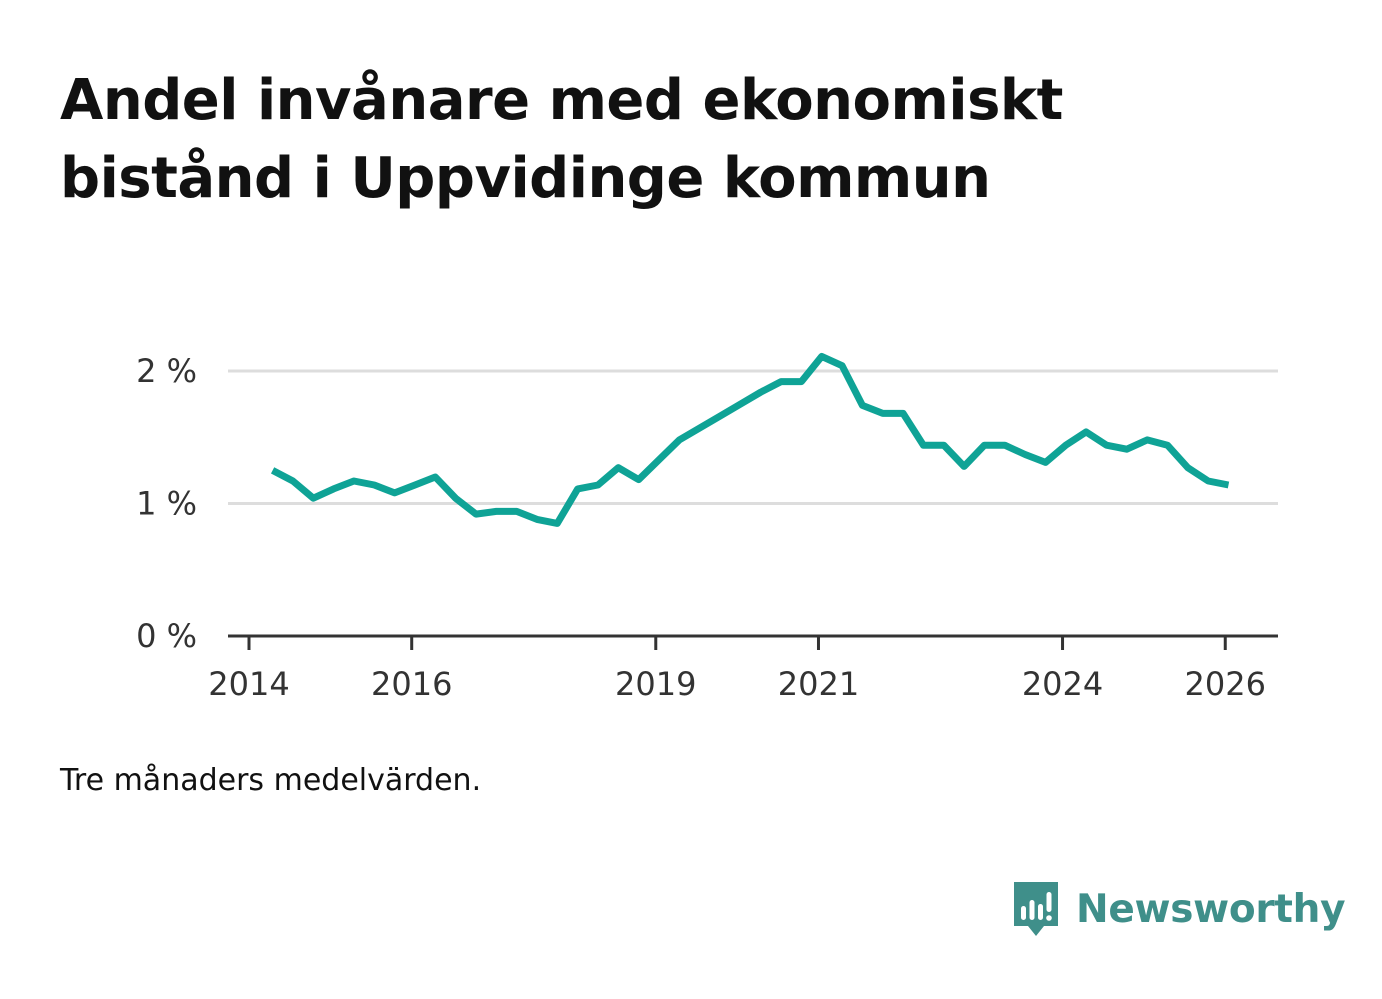 The width and height of the screenshot is (1382, 999). What do you see at coordinates (1062, 684) in the screenshot?
I see `x-tick-label-2024: 2024` at bounding box center [1062, 684].